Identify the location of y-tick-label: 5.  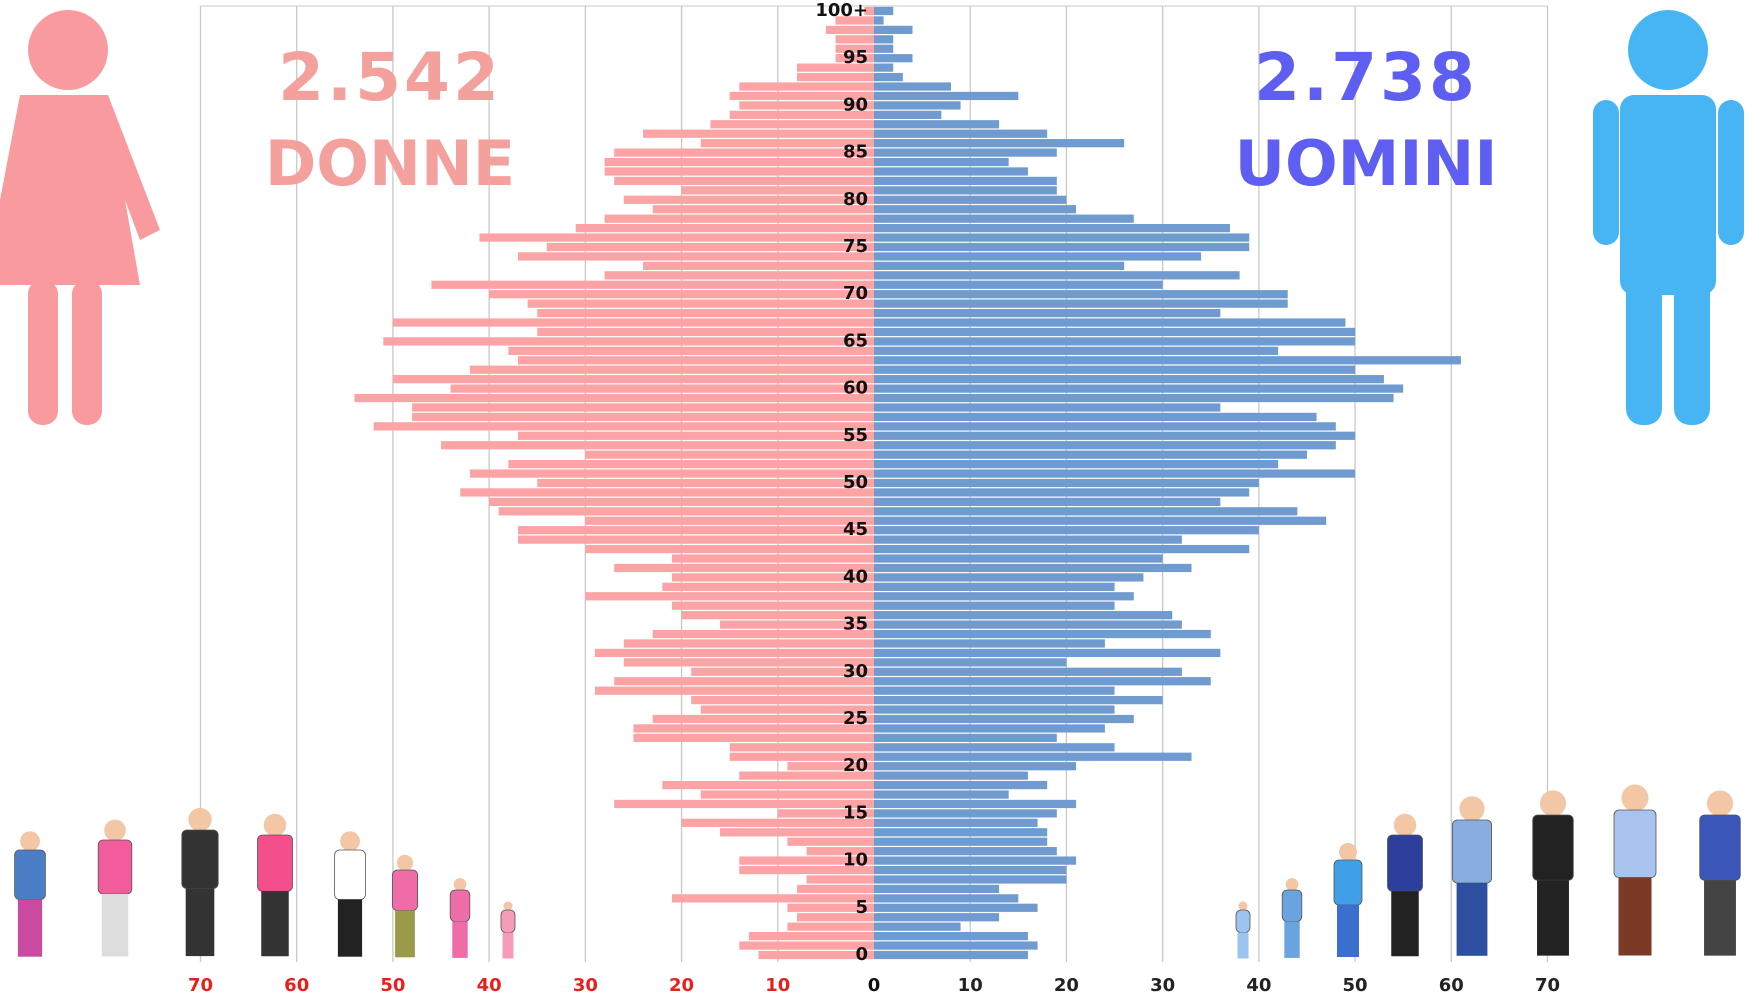
(861, 907).